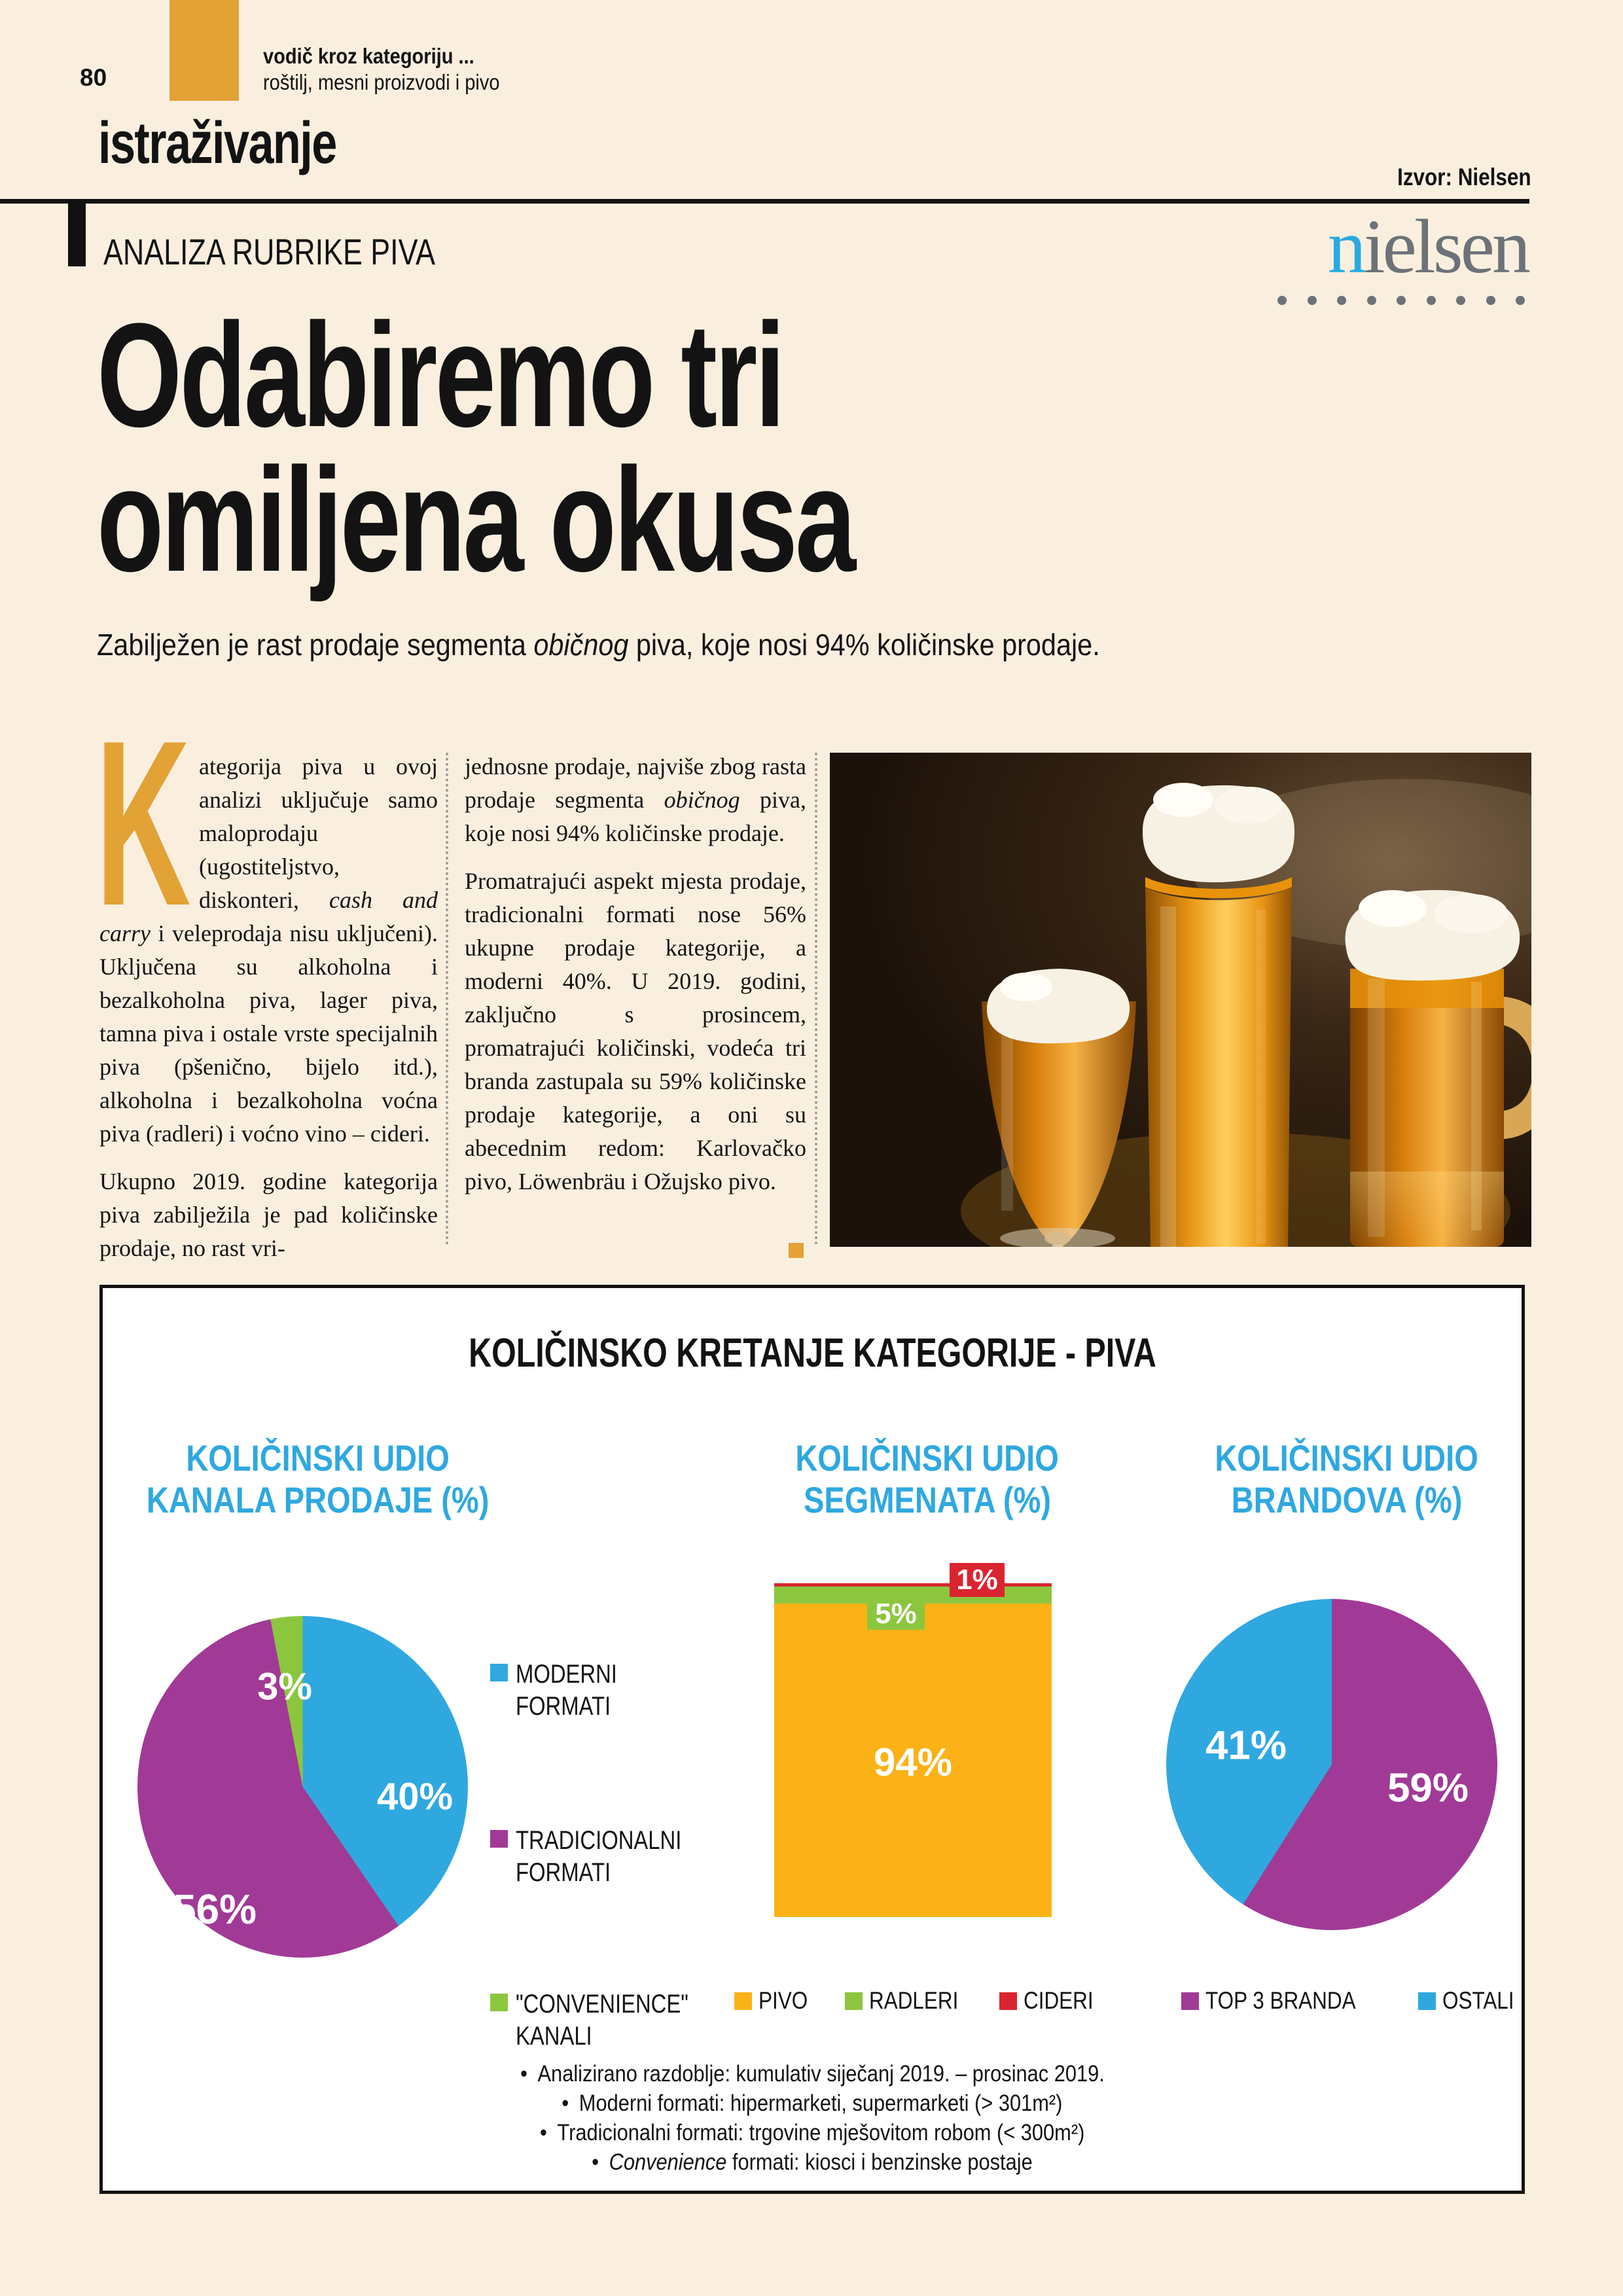  I want to click on legend-swatch-radleri, so click(854, 2001).